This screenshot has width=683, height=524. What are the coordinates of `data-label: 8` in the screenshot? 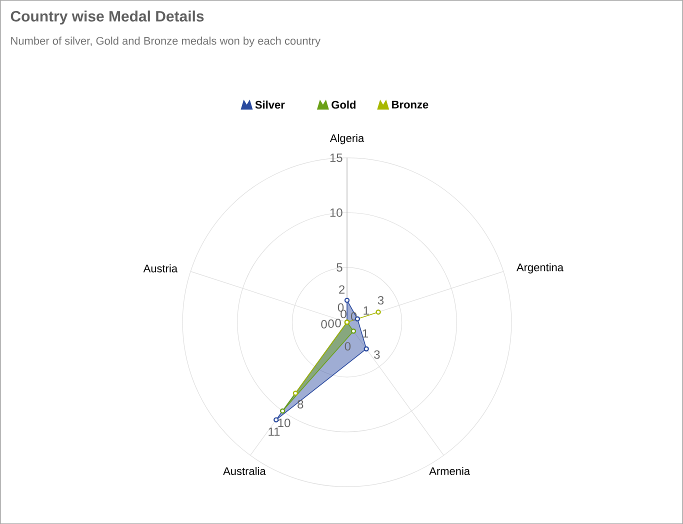 It's located at (301, 404).